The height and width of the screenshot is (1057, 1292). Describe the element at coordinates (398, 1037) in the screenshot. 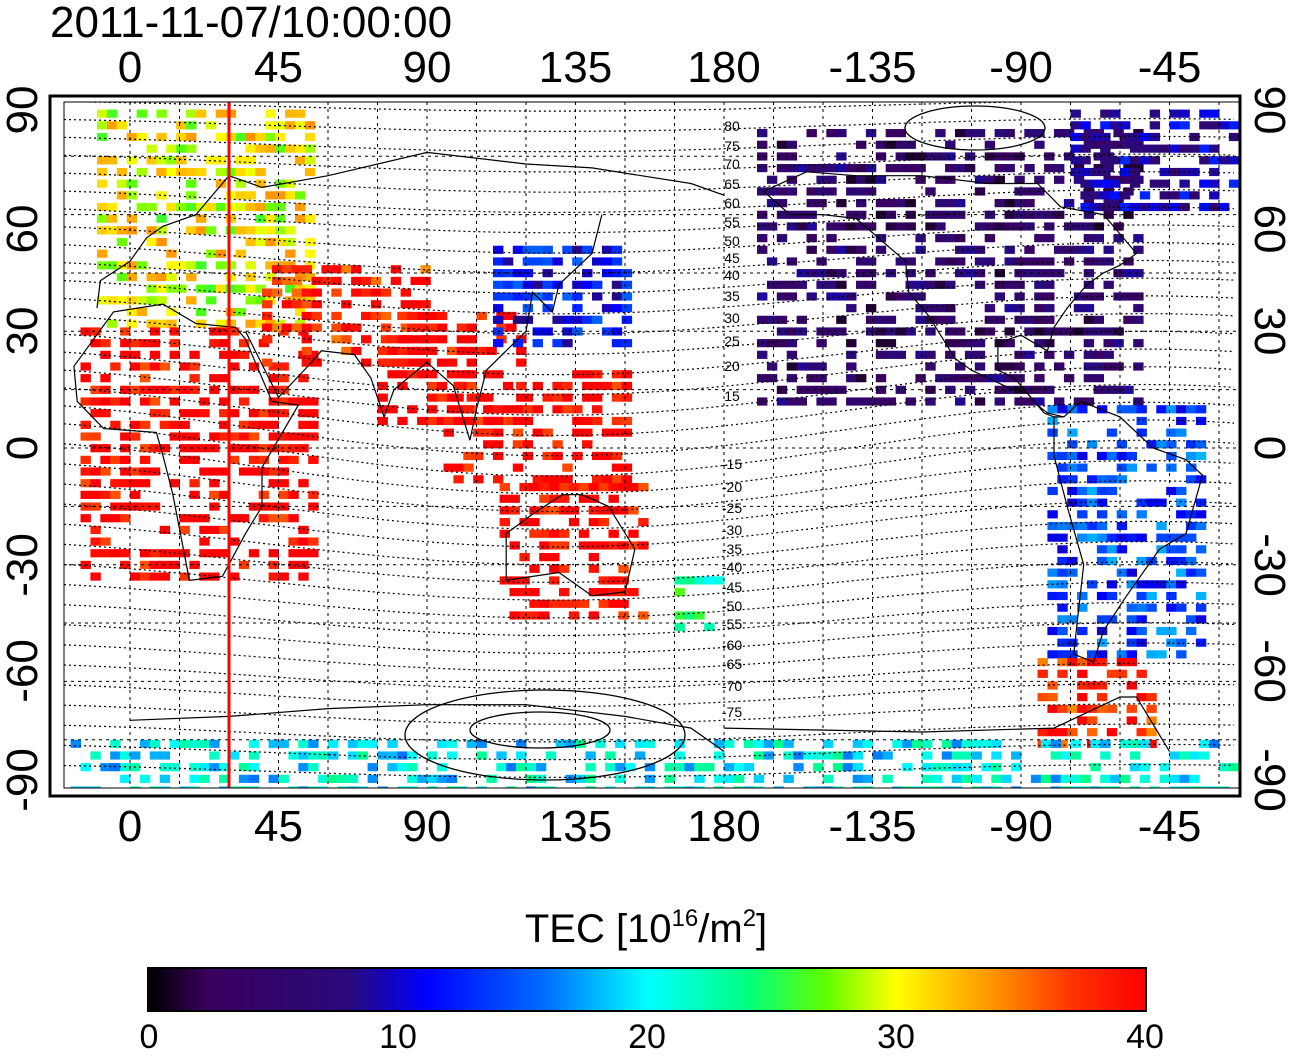

I see `colorbar-tick-label: 10` at that location.